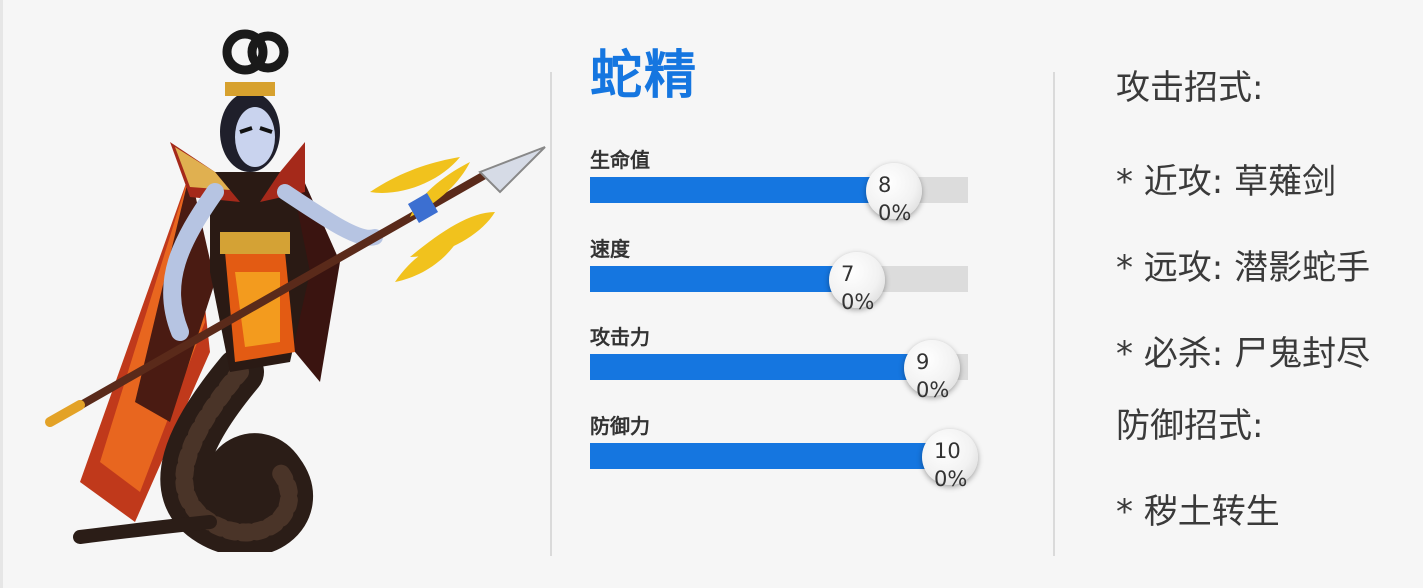 This screenshot has height=588, width=1423. I want to click on stat-bar-track: 70%, so click(779, 283).